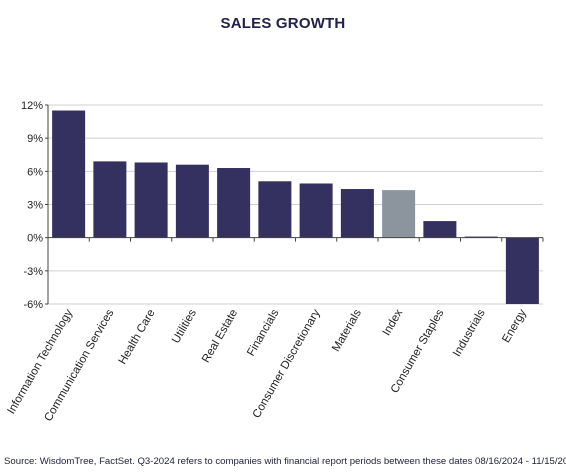 This screenshot has width=566, height=475. What do you see at coordinates (522, 270) in the screenshot?
I see `bar-energy` at bounding box center [522, 270].